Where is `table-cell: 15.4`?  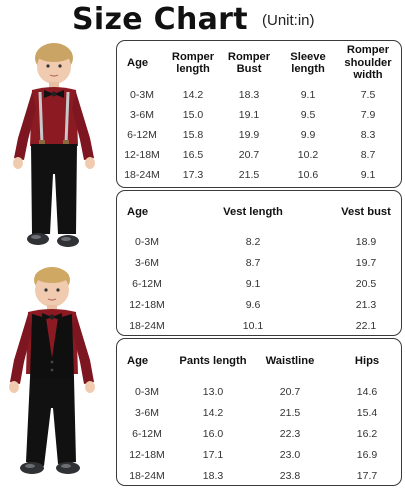 table-cell: 15.4 is located at coordinates (367, 412).